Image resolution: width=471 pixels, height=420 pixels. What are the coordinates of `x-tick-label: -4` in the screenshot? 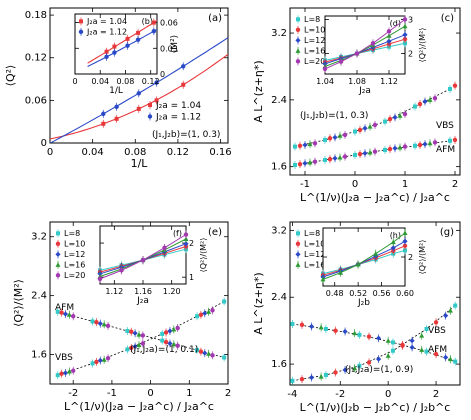 It's located at (292, 394).